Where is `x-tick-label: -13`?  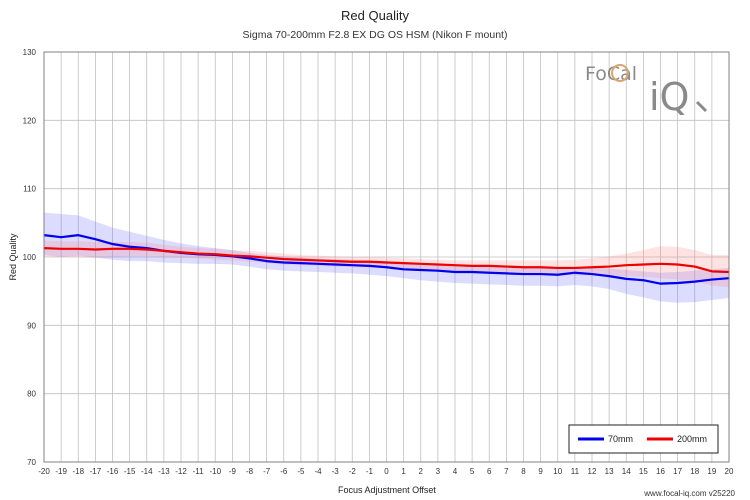 x-tick-label: -13 is located at coordinates (164, 471).